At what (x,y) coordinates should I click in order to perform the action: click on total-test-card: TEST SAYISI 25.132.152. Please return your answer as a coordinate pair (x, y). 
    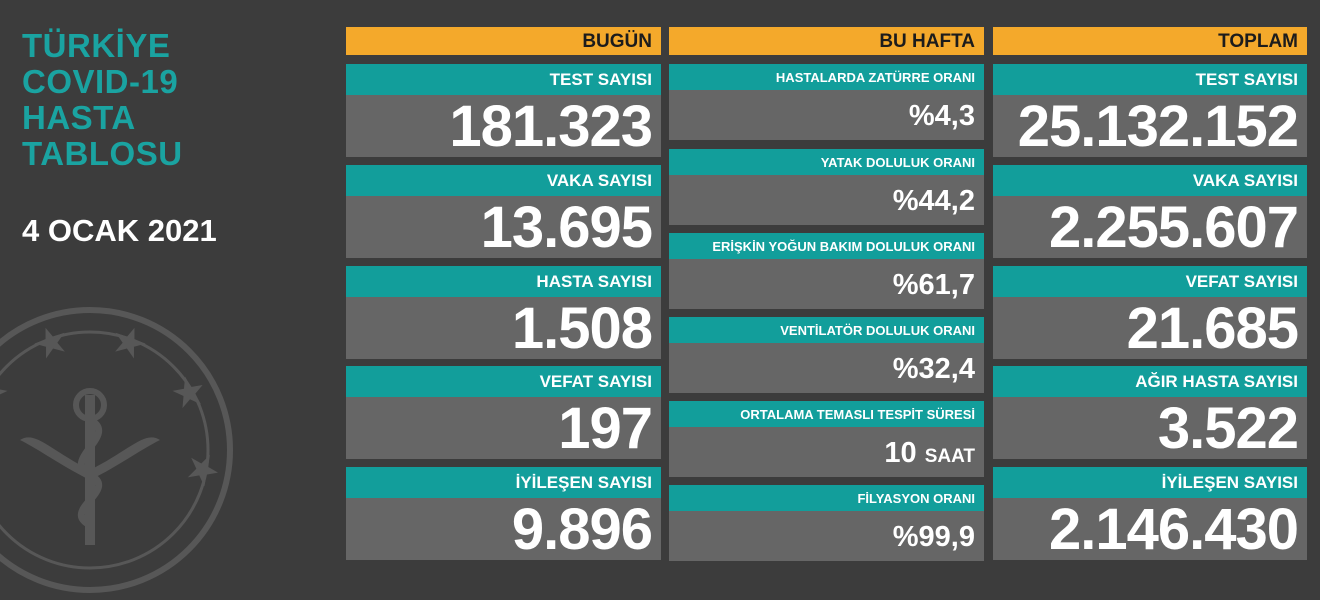
    Looking at the image, I should click on (1150, 110).